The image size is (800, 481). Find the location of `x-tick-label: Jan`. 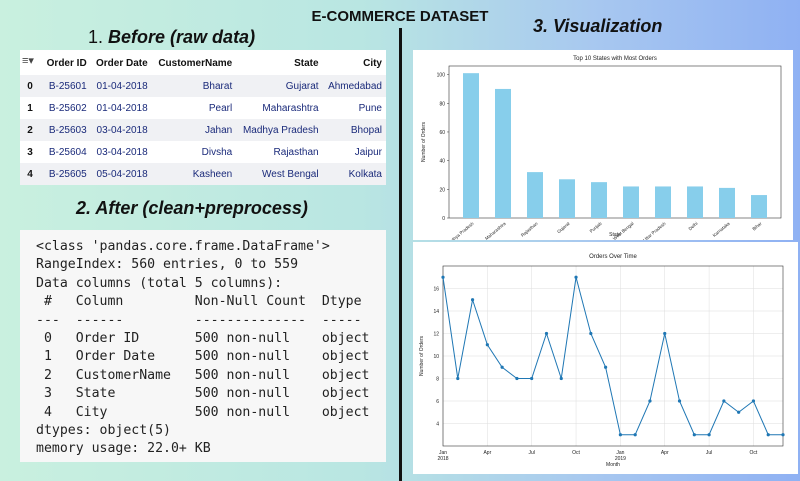

x-tick-label: Jan is located at coordinates (620, 453).